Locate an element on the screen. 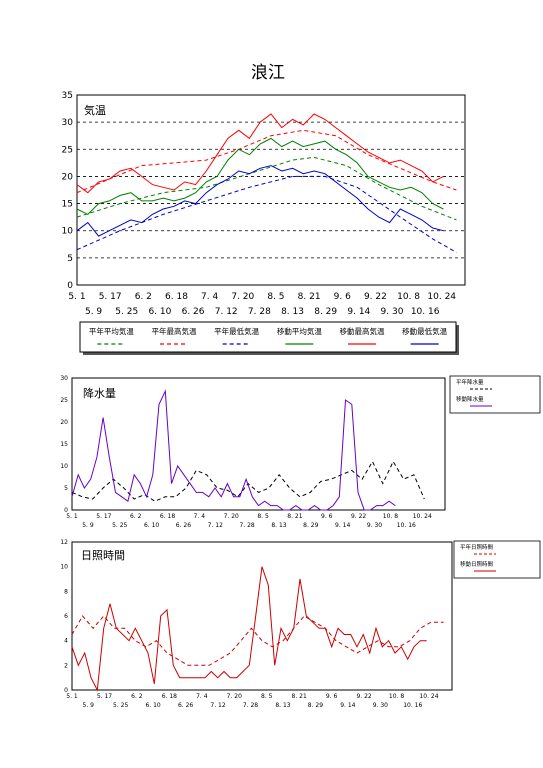  y-tick-label: 15 is located at coordinates (64, 444).